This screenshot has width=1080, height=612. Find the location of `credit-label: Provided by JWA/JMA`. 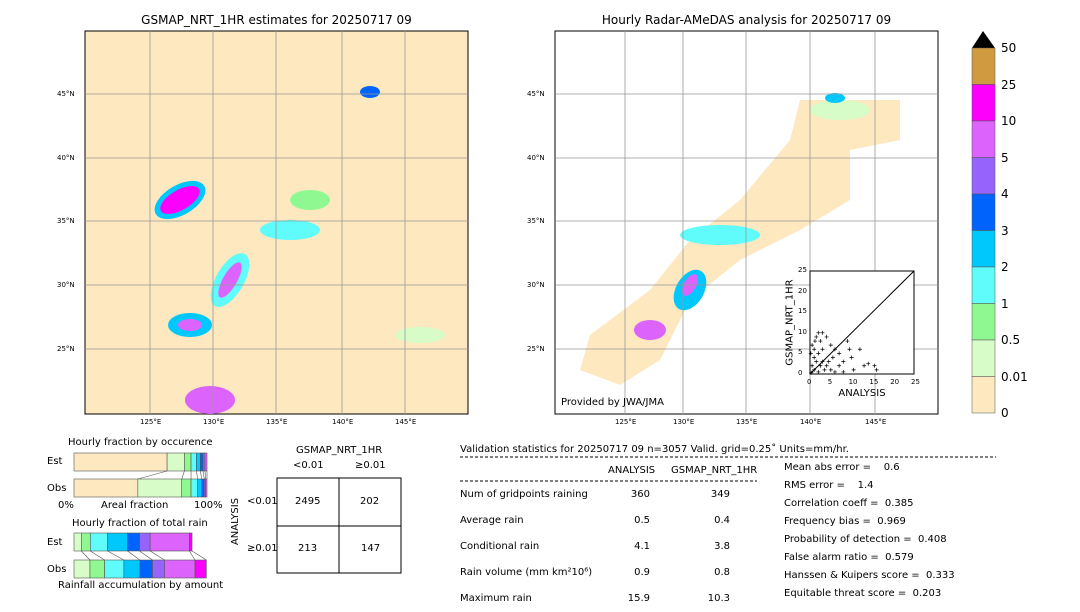

credit-label: Provided by JWA/JMA is located at coordinates (612, 402).